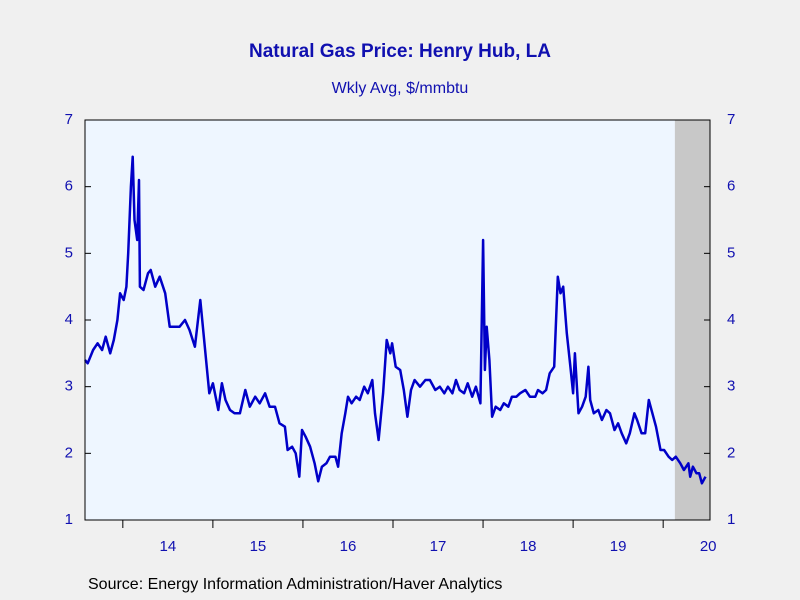  Describe the element at coordinates (168, 546) in the screenshot. I see `x-tick-label: 14` at that location.